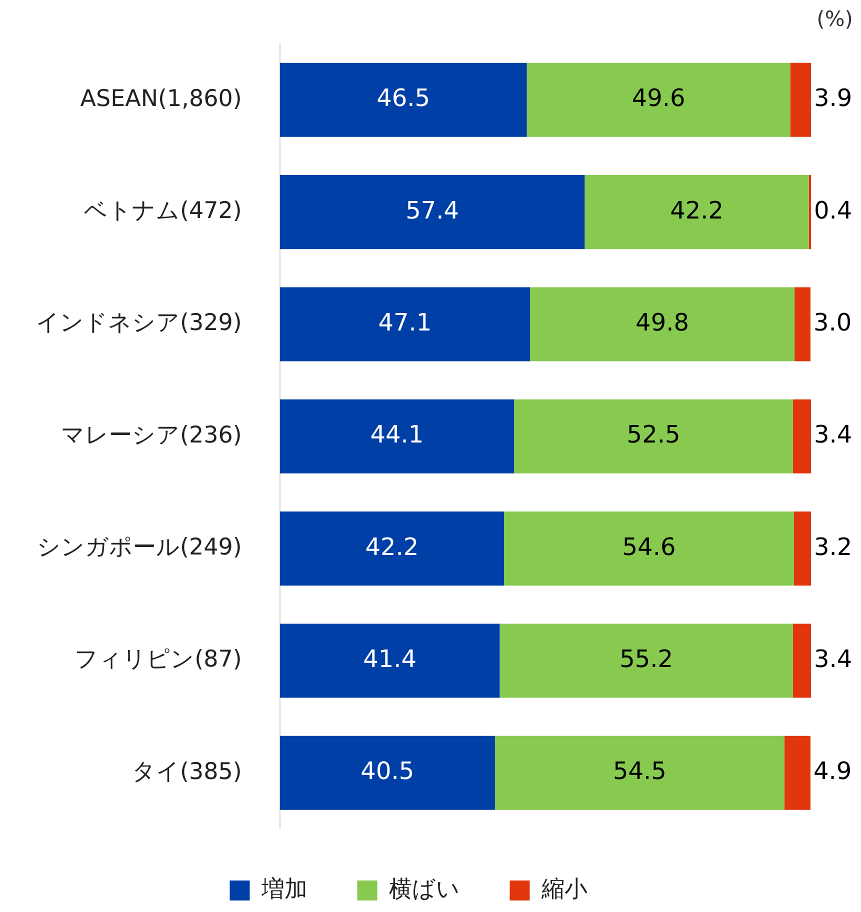 Image resolution: width=861 pixels, height=912 pixels. I want to click on legend-label: 増加, so click(284, 889).